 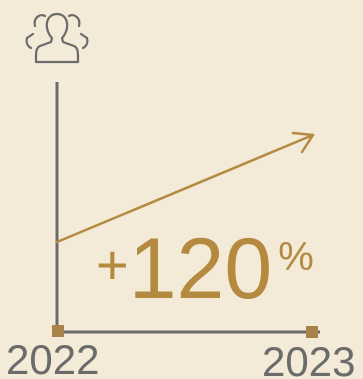 I want to click on growth-value: 120, so click(x=200, y=269).